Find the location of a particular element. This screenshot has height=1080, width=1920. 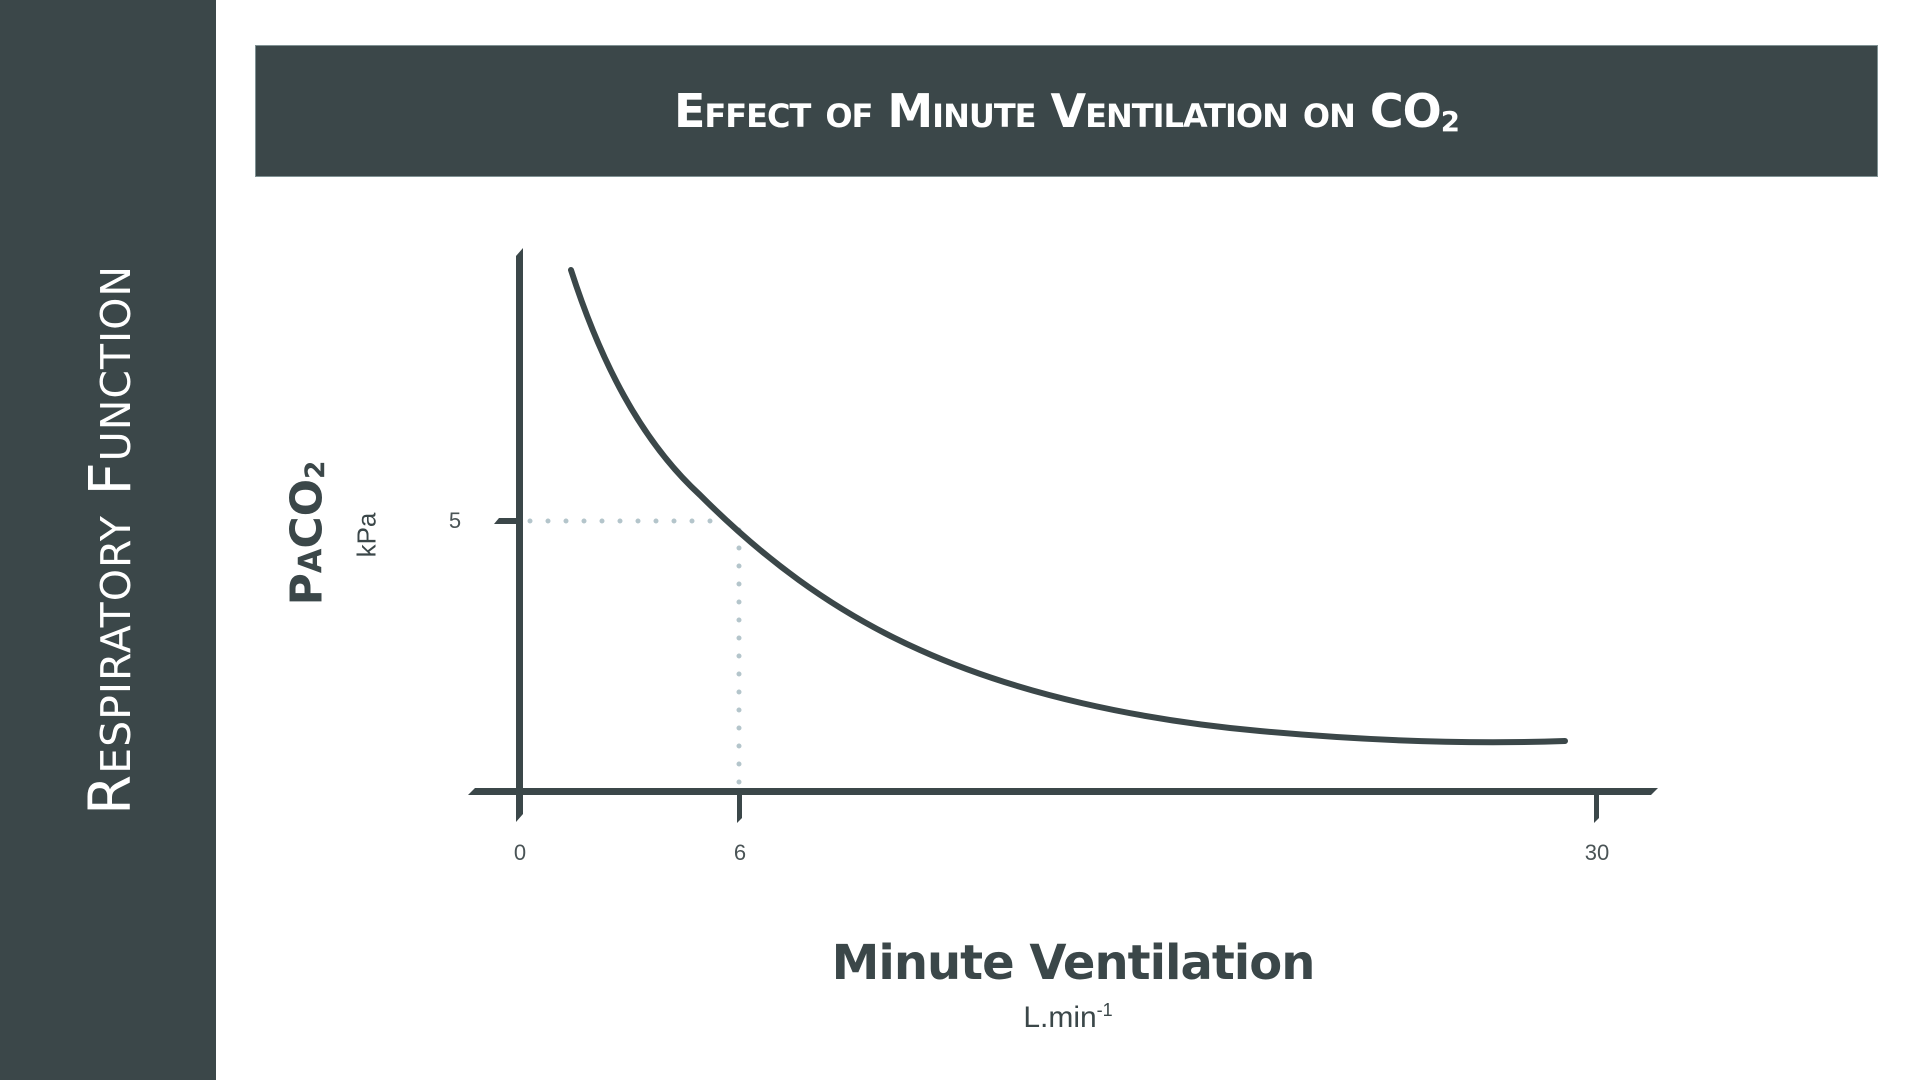

x-axis-unit: L.min-1 is located at coordinates (1067, 1017).